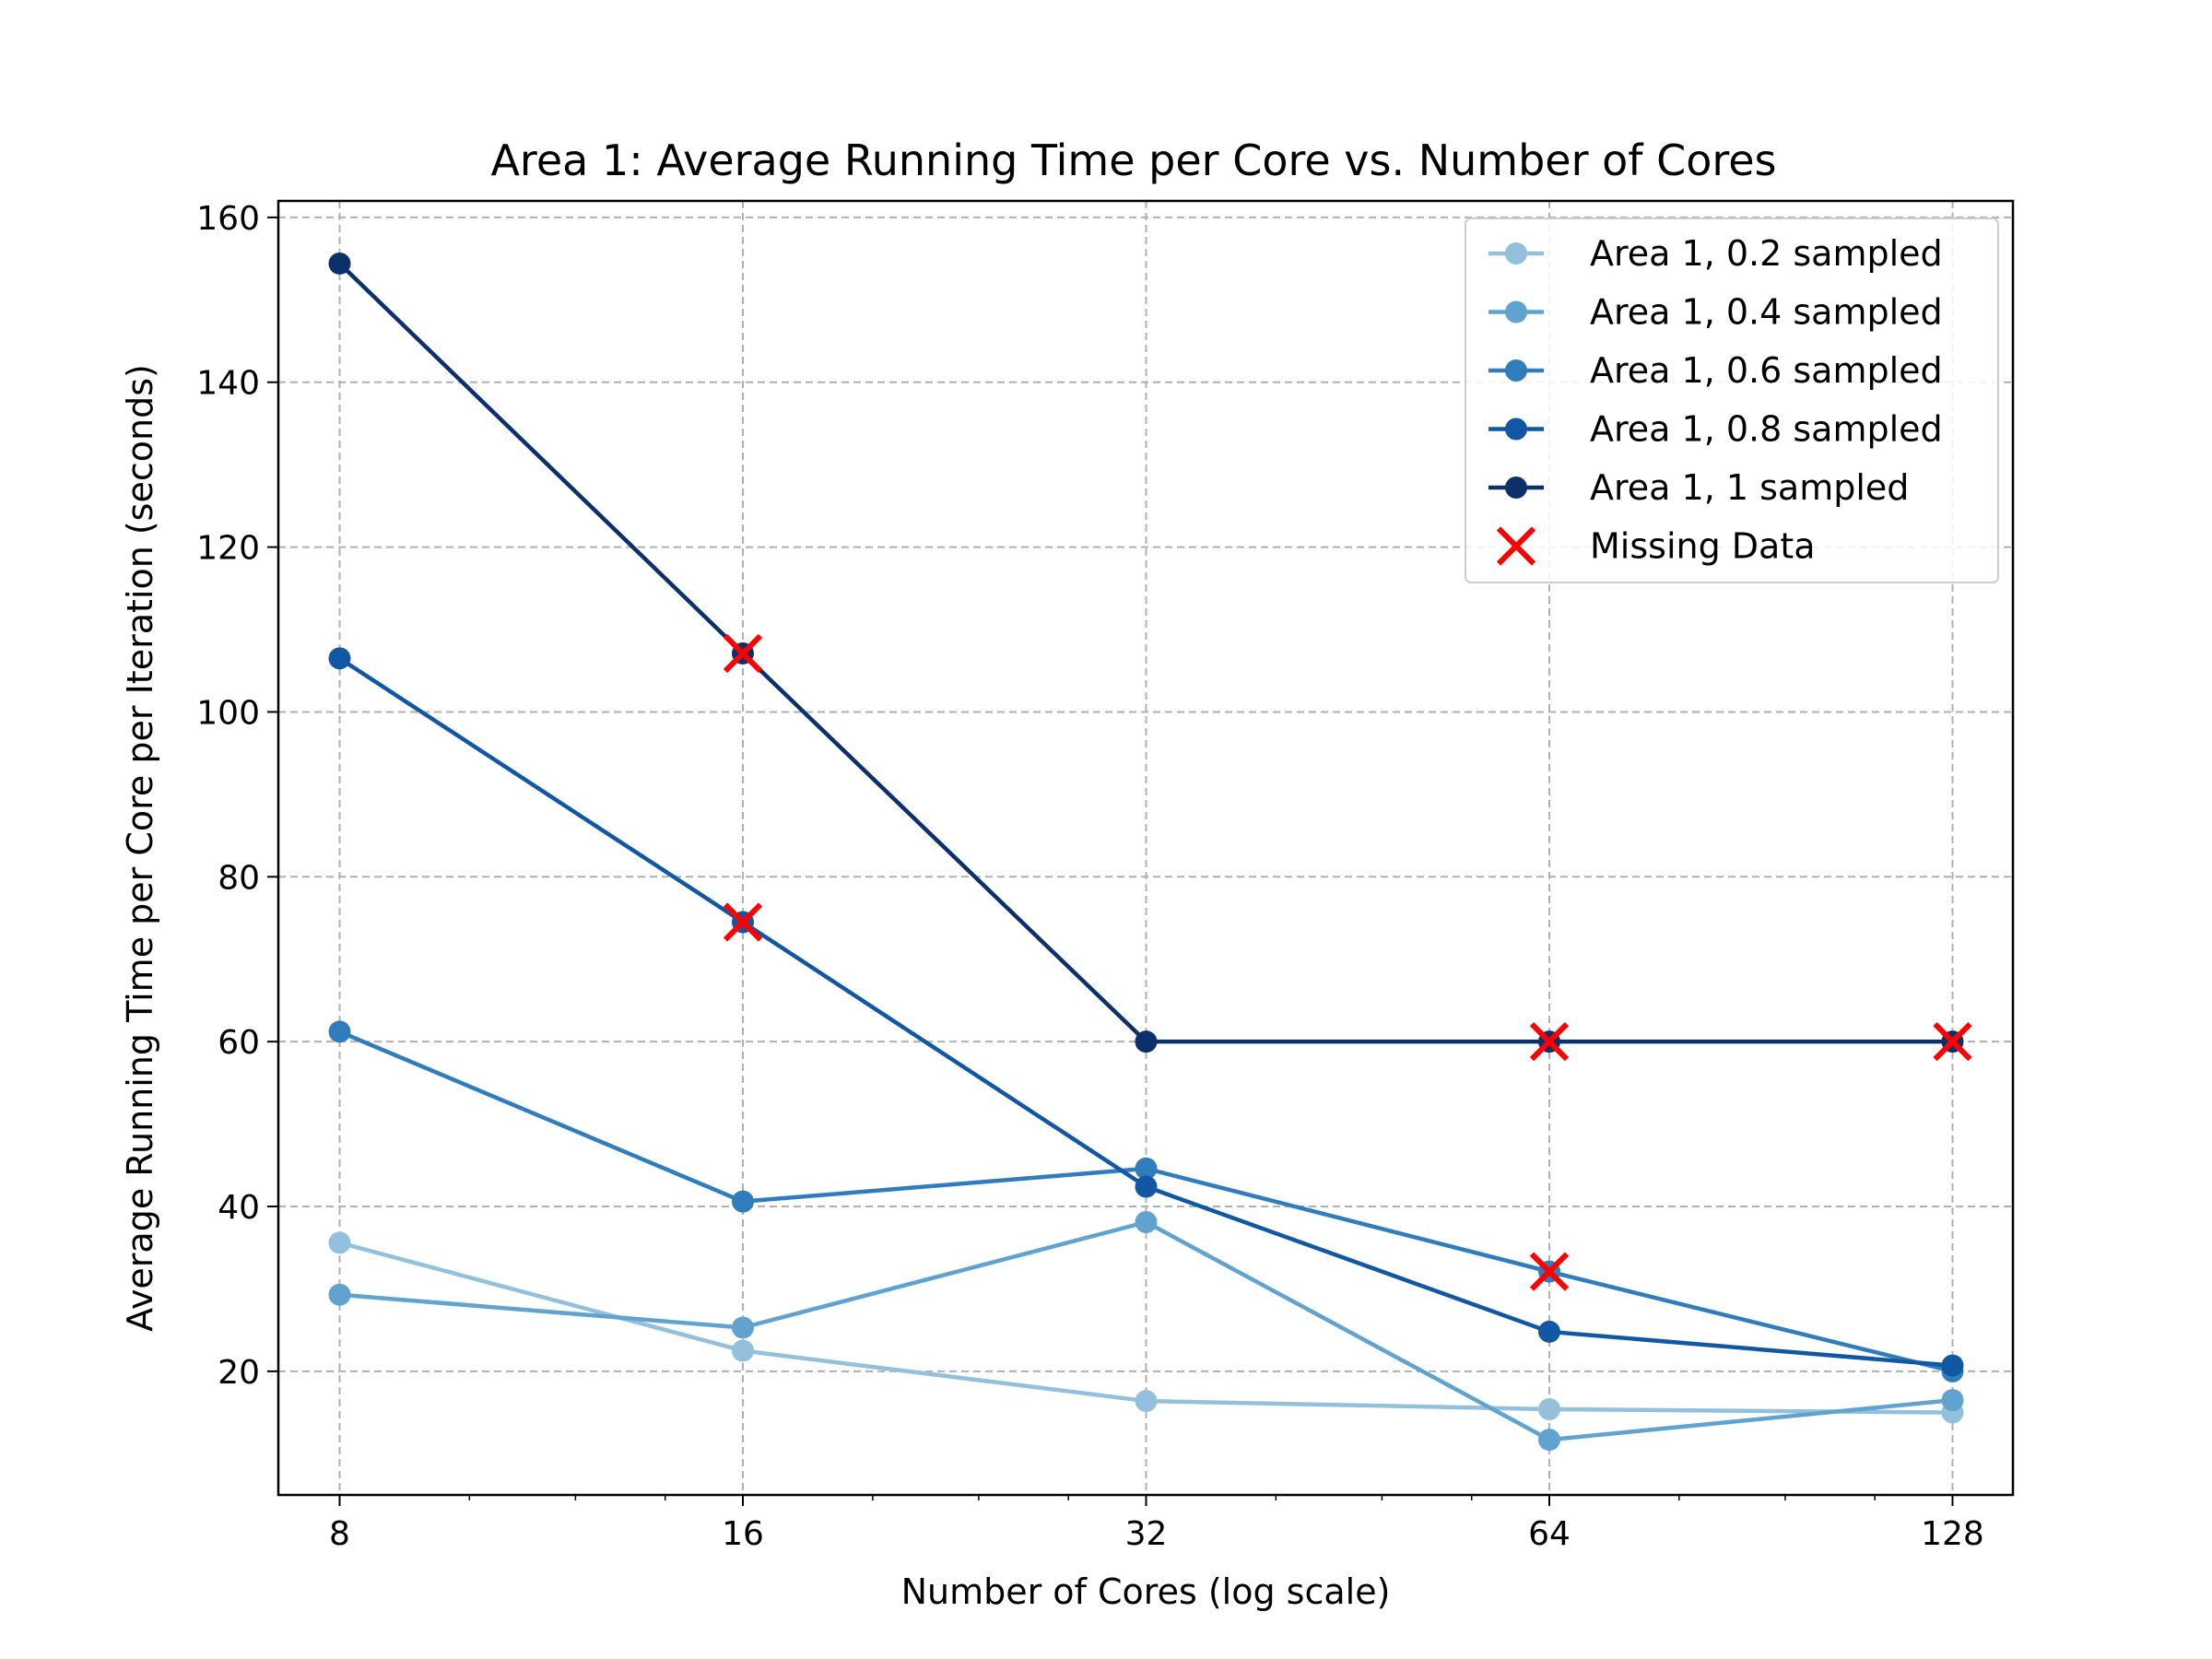  I want to click on legend-label: Area 1, 0.4 sampled, so click(1766, 312).